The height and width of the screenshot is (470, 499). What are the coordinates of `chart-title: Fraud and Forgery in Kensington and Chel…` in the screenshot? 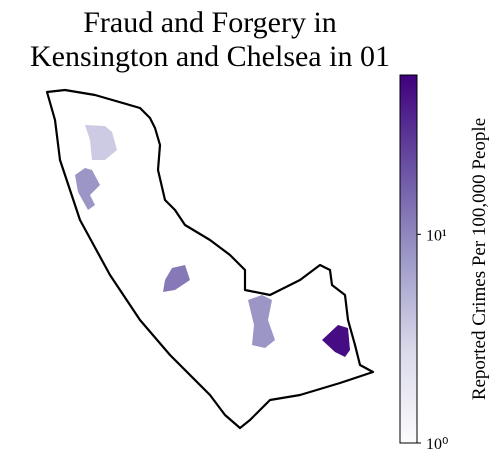 It's located at (210, 39).